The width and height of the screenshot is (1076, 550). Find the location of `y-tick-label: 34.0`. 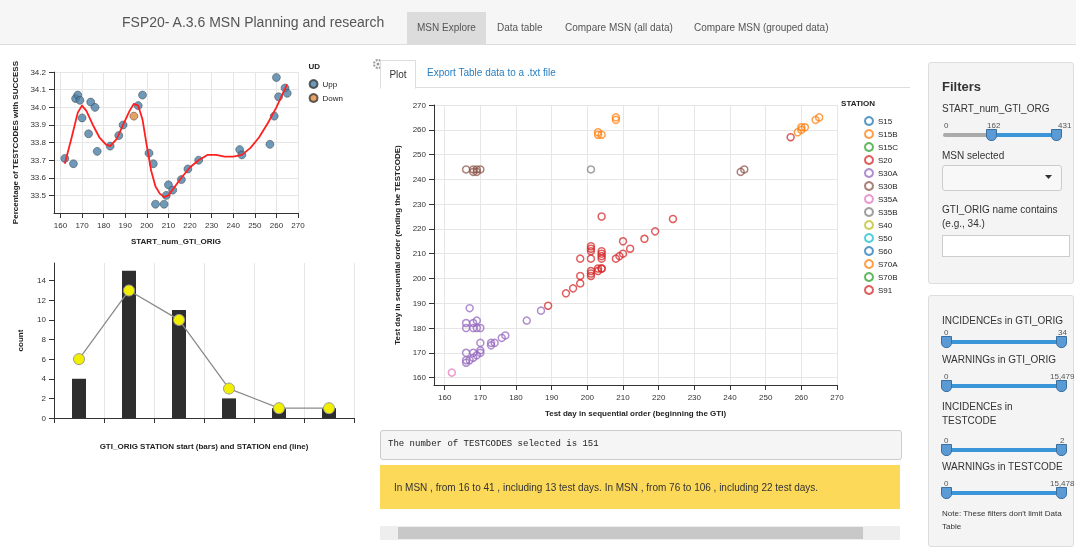

y-tick-label: 34.0 is located at coordinates (38, 107).